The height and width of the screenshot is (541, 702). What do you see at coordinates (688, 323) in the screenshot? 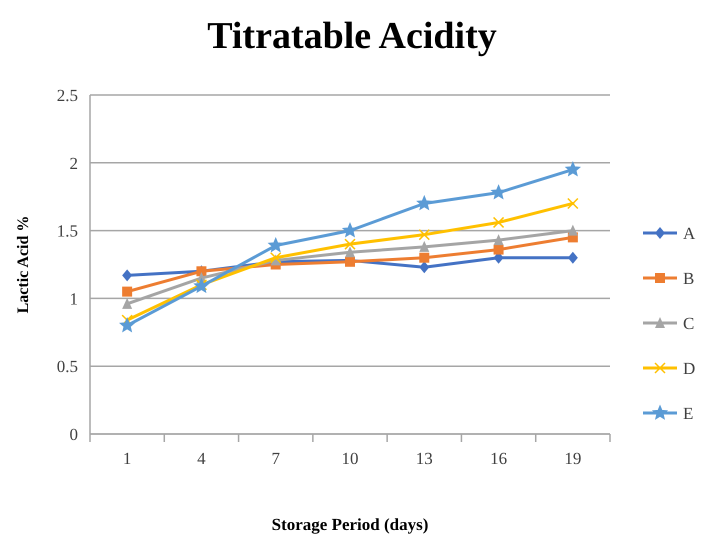
I see `legend-label: C` at bounding box center [688, 323].